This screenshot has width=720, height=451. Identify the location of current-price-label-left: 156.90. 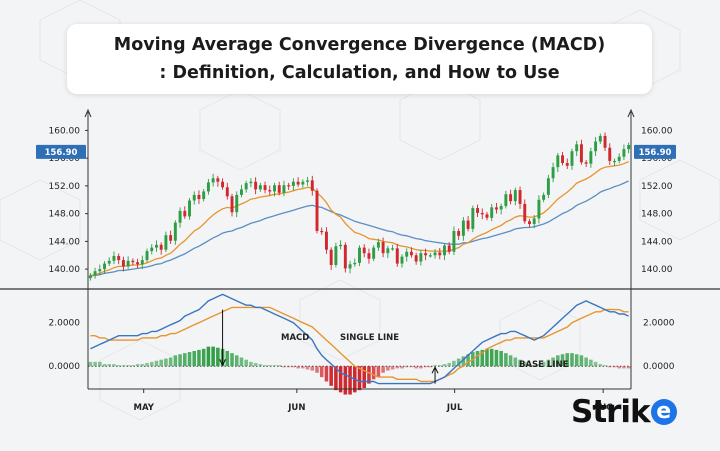
(61, 153).